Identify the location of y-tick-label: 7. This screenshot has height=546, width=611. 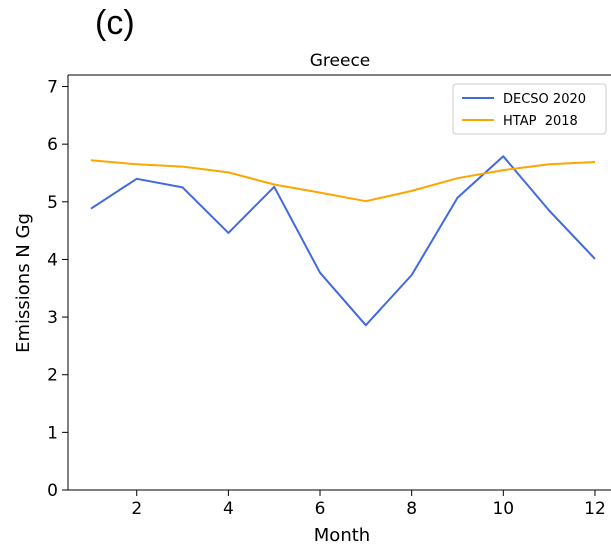
(52, 88).